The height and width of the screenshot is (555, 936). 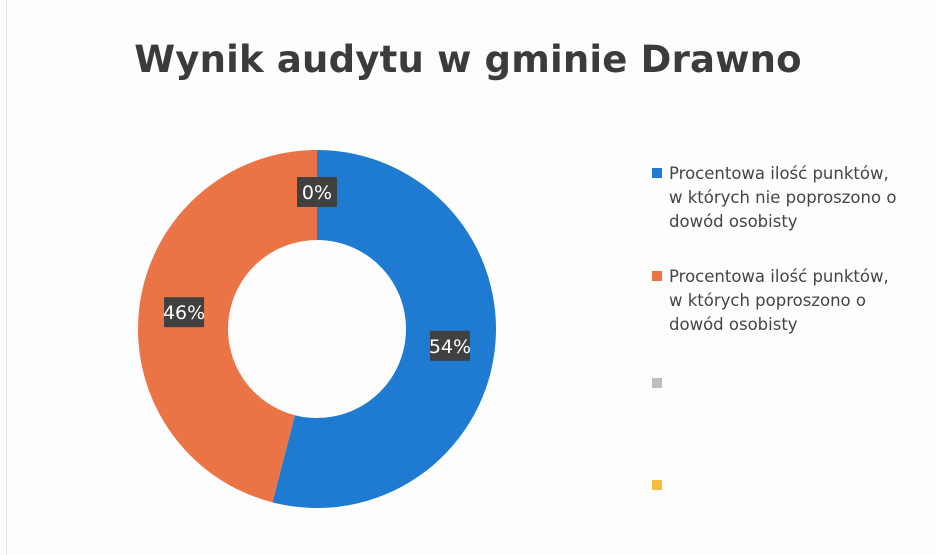 I want to click on data-label-text-1: 46%, so click(x=184, y=313).